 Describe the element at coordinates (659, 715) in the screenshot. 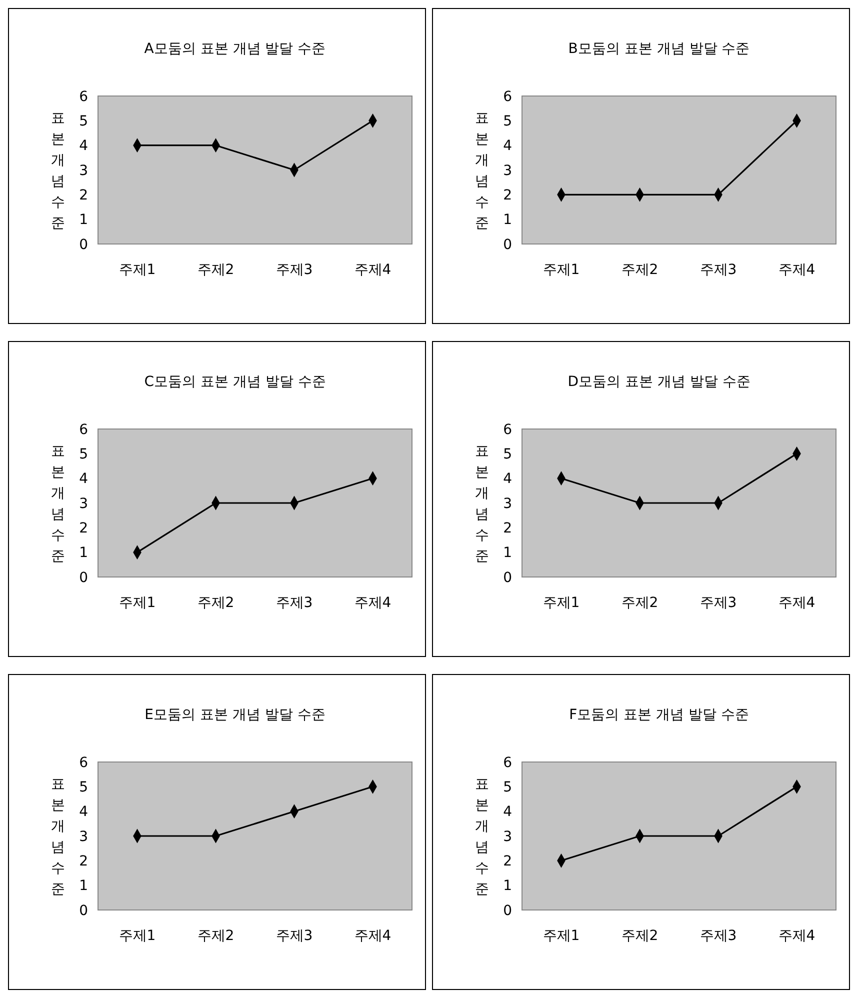

I see `chart-title: F모둠의 표본 개념 발달 수준` at that location.